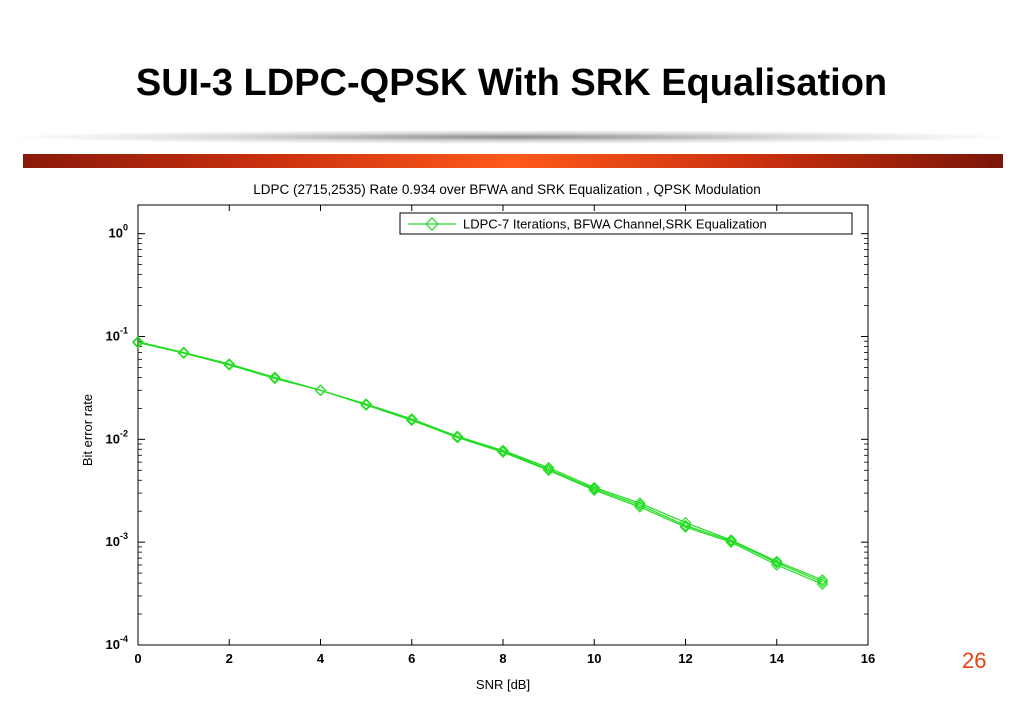  What do you see at coordinates (229, 658) in the screenshot?
I see `x-tick-label: 2` at bounding box center [229, 658].